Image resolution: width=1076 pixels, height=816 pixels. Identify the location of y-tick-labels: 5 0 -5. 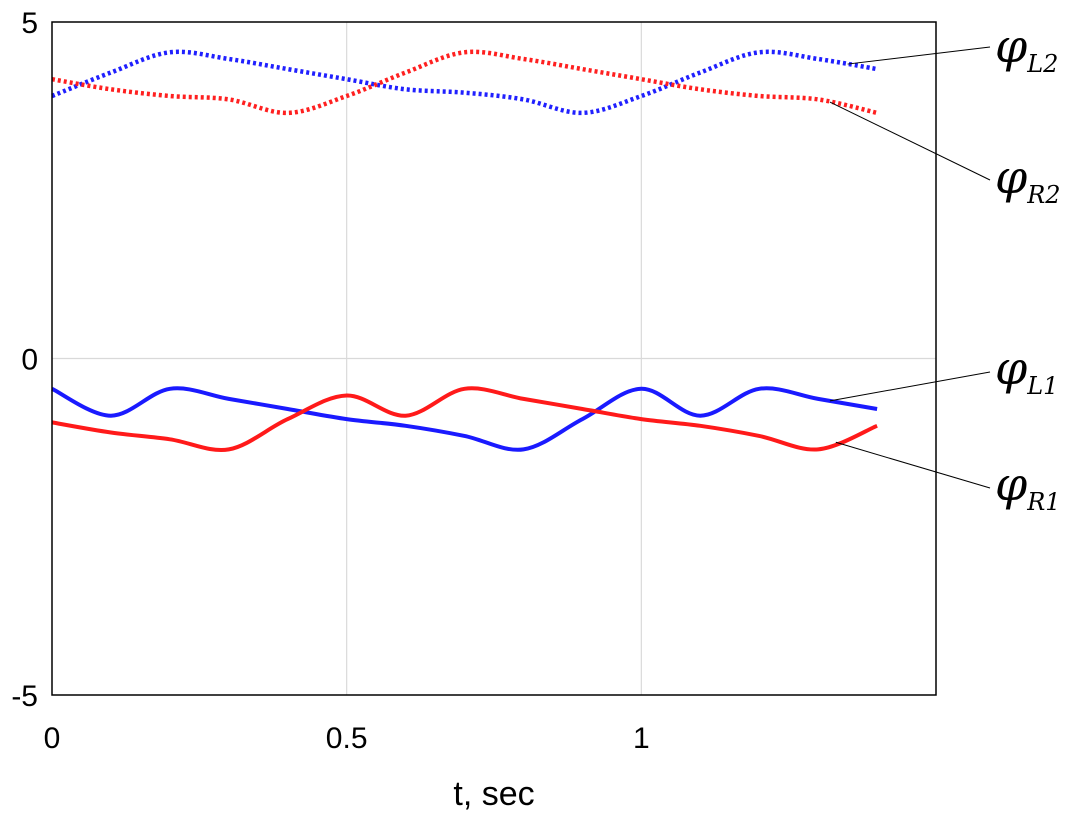
(24, 360).